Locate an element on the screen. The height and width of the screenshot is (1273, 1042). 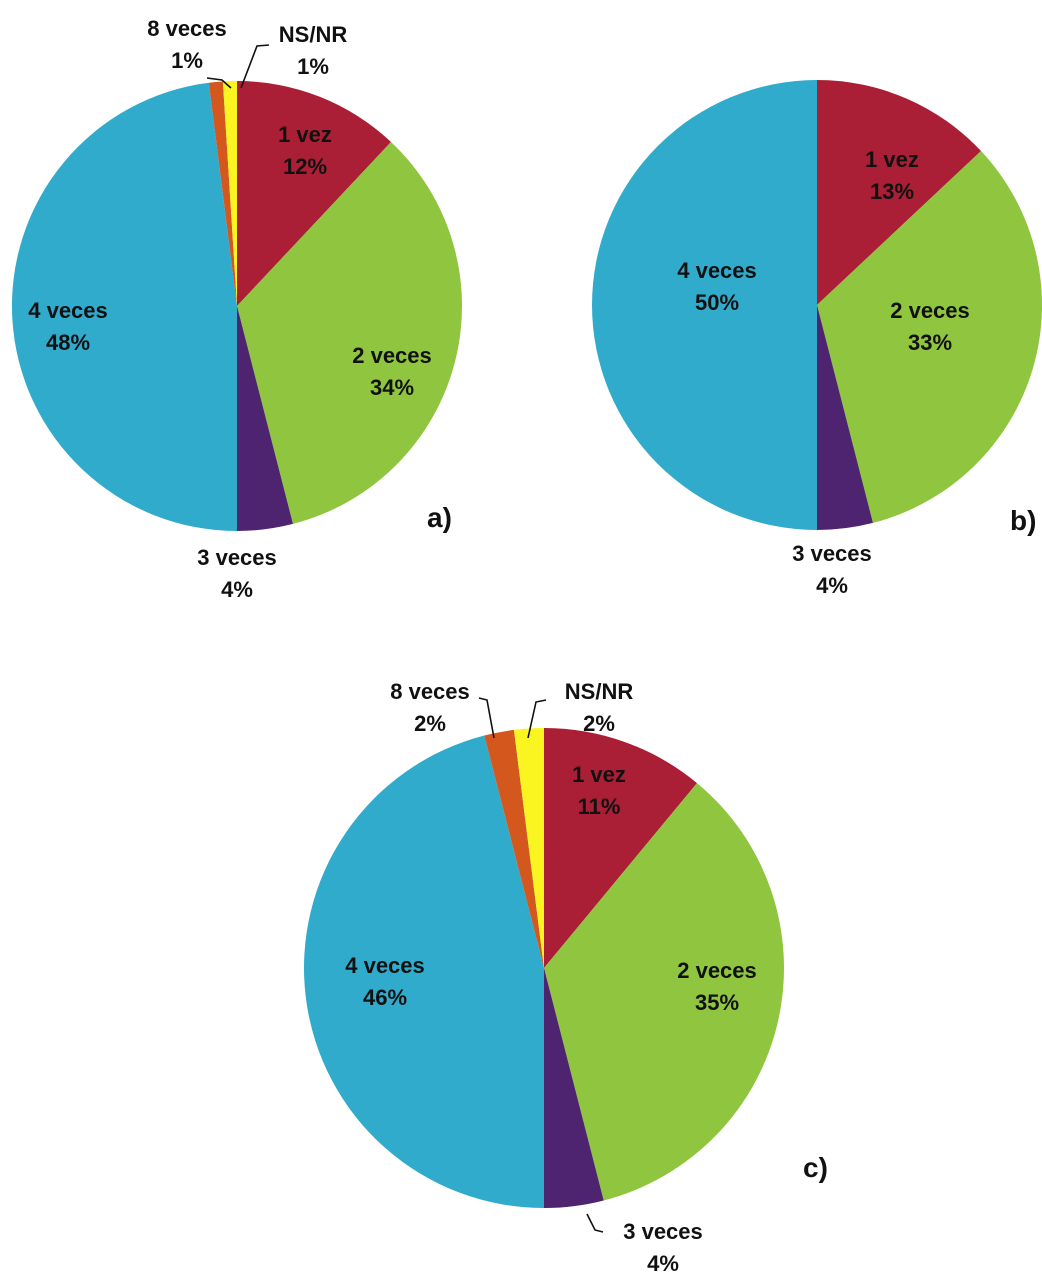
pie-a-label-3-veces: 3 veces 4% is located at coordinates (237, 573).